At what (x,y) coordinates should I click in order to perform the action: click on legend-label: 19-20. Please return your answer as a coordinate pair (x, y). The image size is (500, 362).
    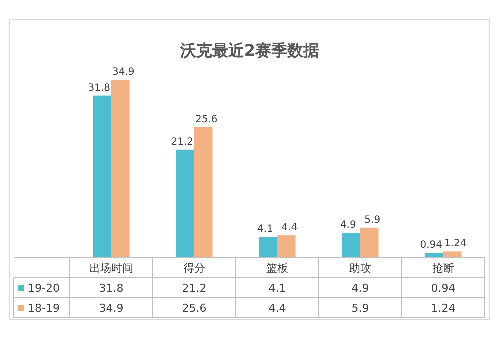
    Looking at the image, I should click on (44, 288).